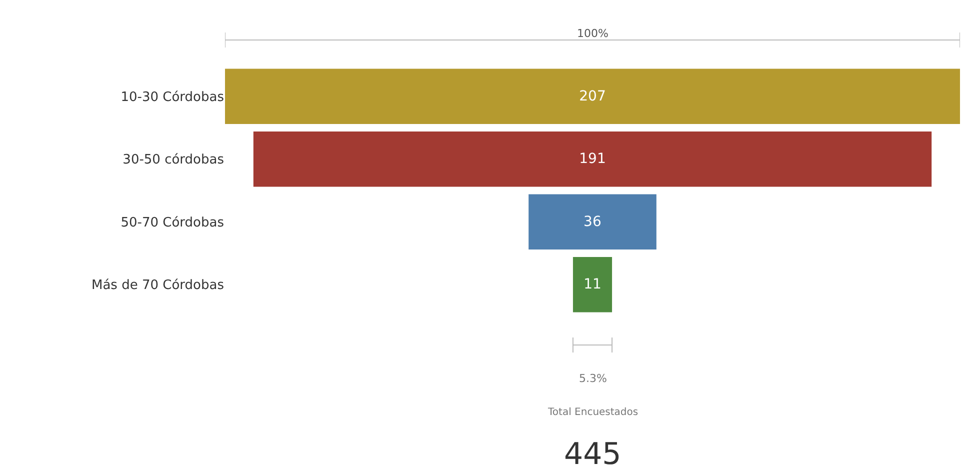 The height and width of the screenshot is (466, 980). I want to click on text: 5.3%, so click(593, 378).